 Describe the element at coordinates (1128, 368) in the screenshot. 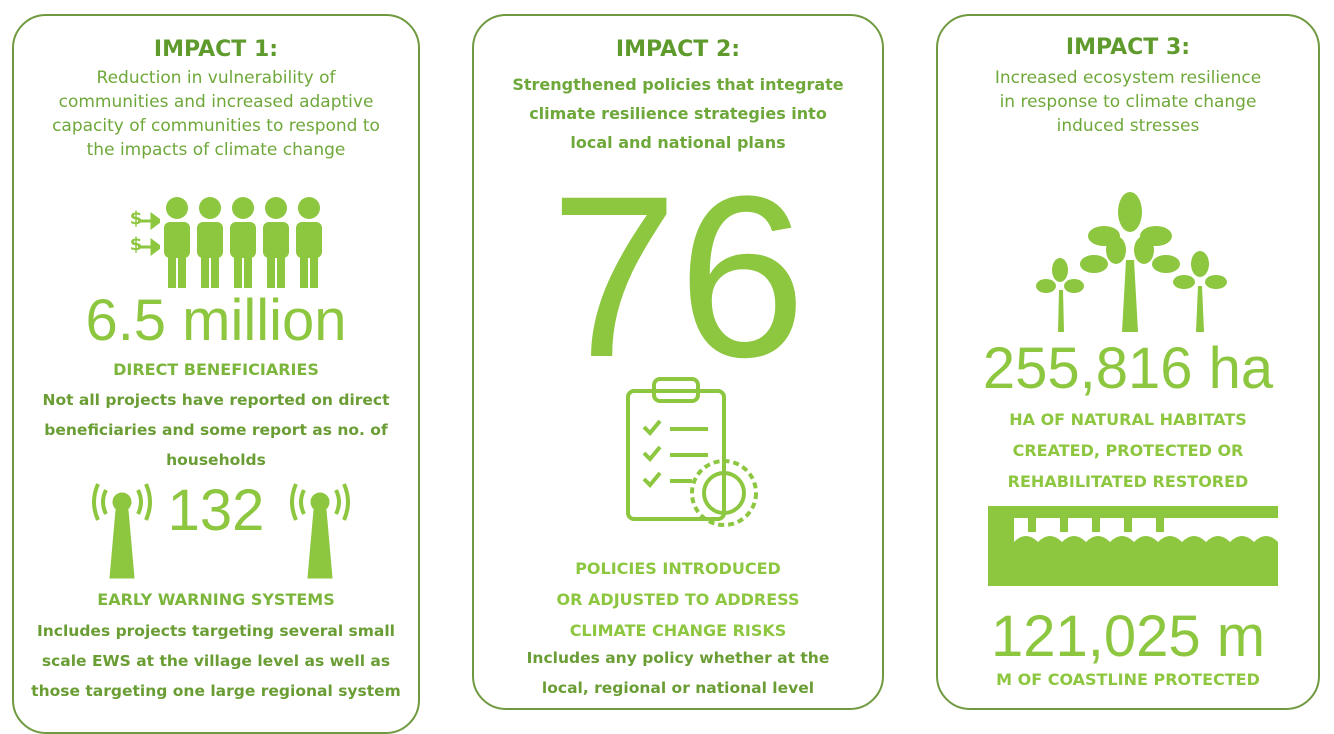

I see `stat-value: 255,816 ha` at that location.